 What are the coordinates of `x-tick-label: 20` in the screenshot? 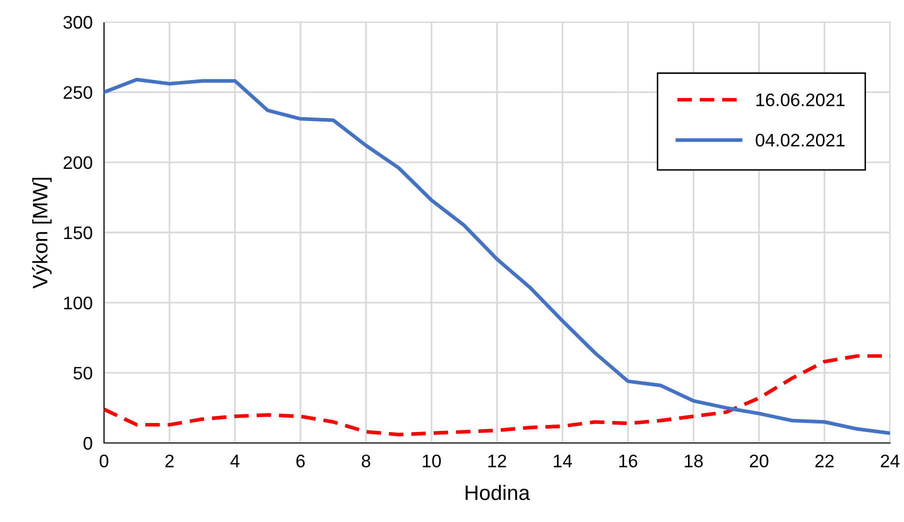 It's located at (759, 461).